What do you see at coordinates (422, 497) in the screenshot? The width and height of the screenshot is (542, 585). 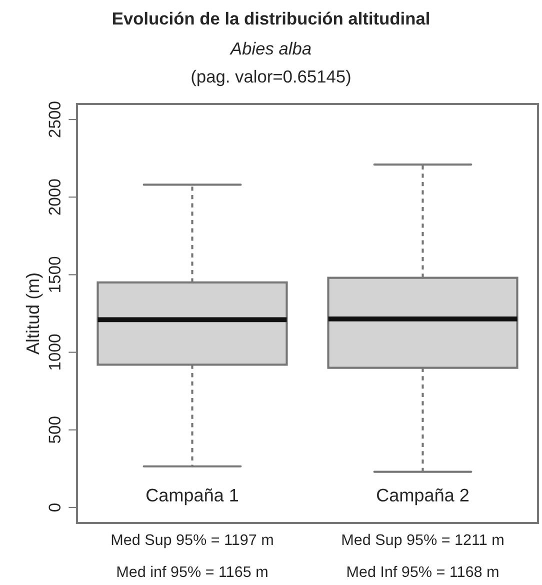 I see `x-tick-label: Campaña 2` at bounding box center [422, 497].